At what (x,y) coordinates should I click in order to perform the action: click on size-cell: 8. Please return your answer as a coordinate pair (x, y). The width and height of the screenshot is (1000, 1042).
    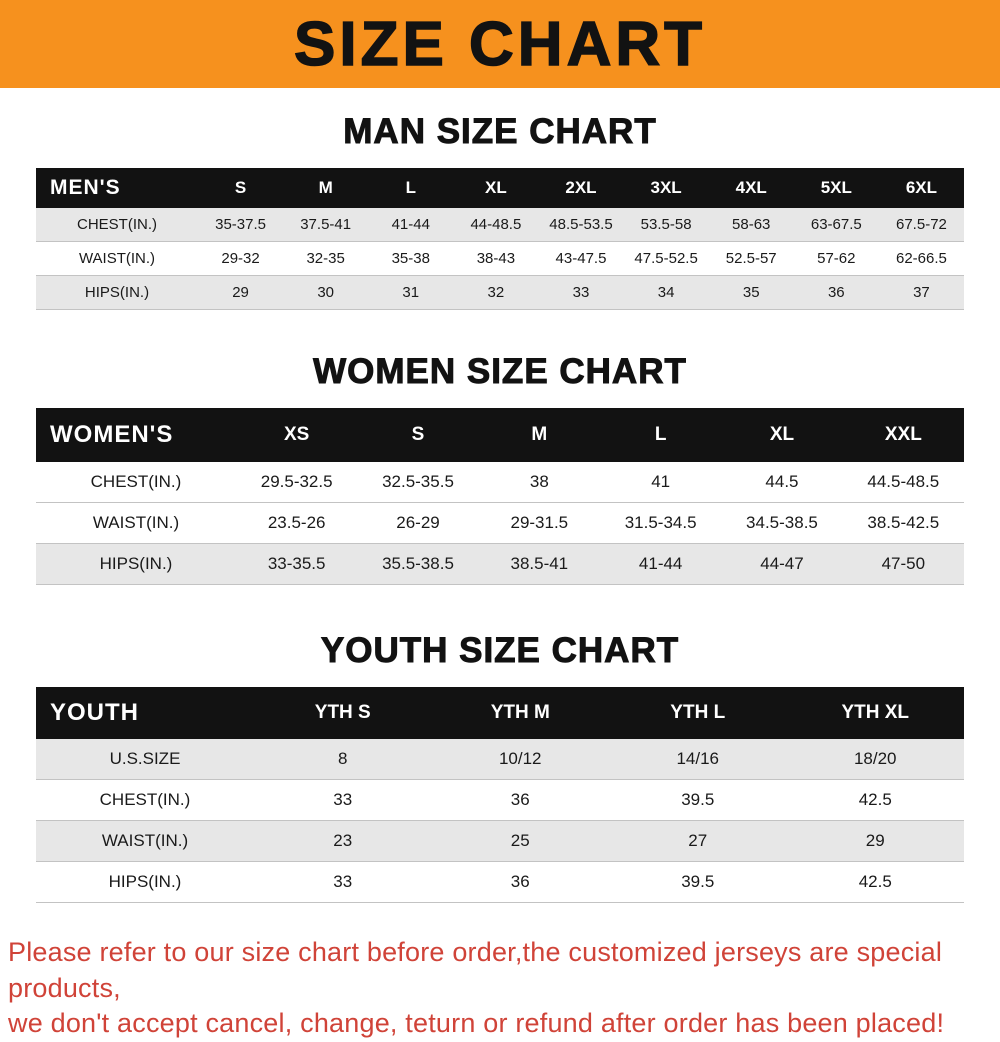
    Looking at the image, I should click on (343, 759).